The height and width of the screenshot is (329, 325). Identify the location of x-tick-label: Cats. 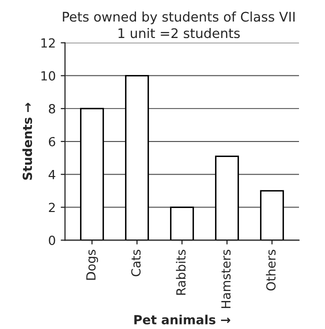
(136, 263).